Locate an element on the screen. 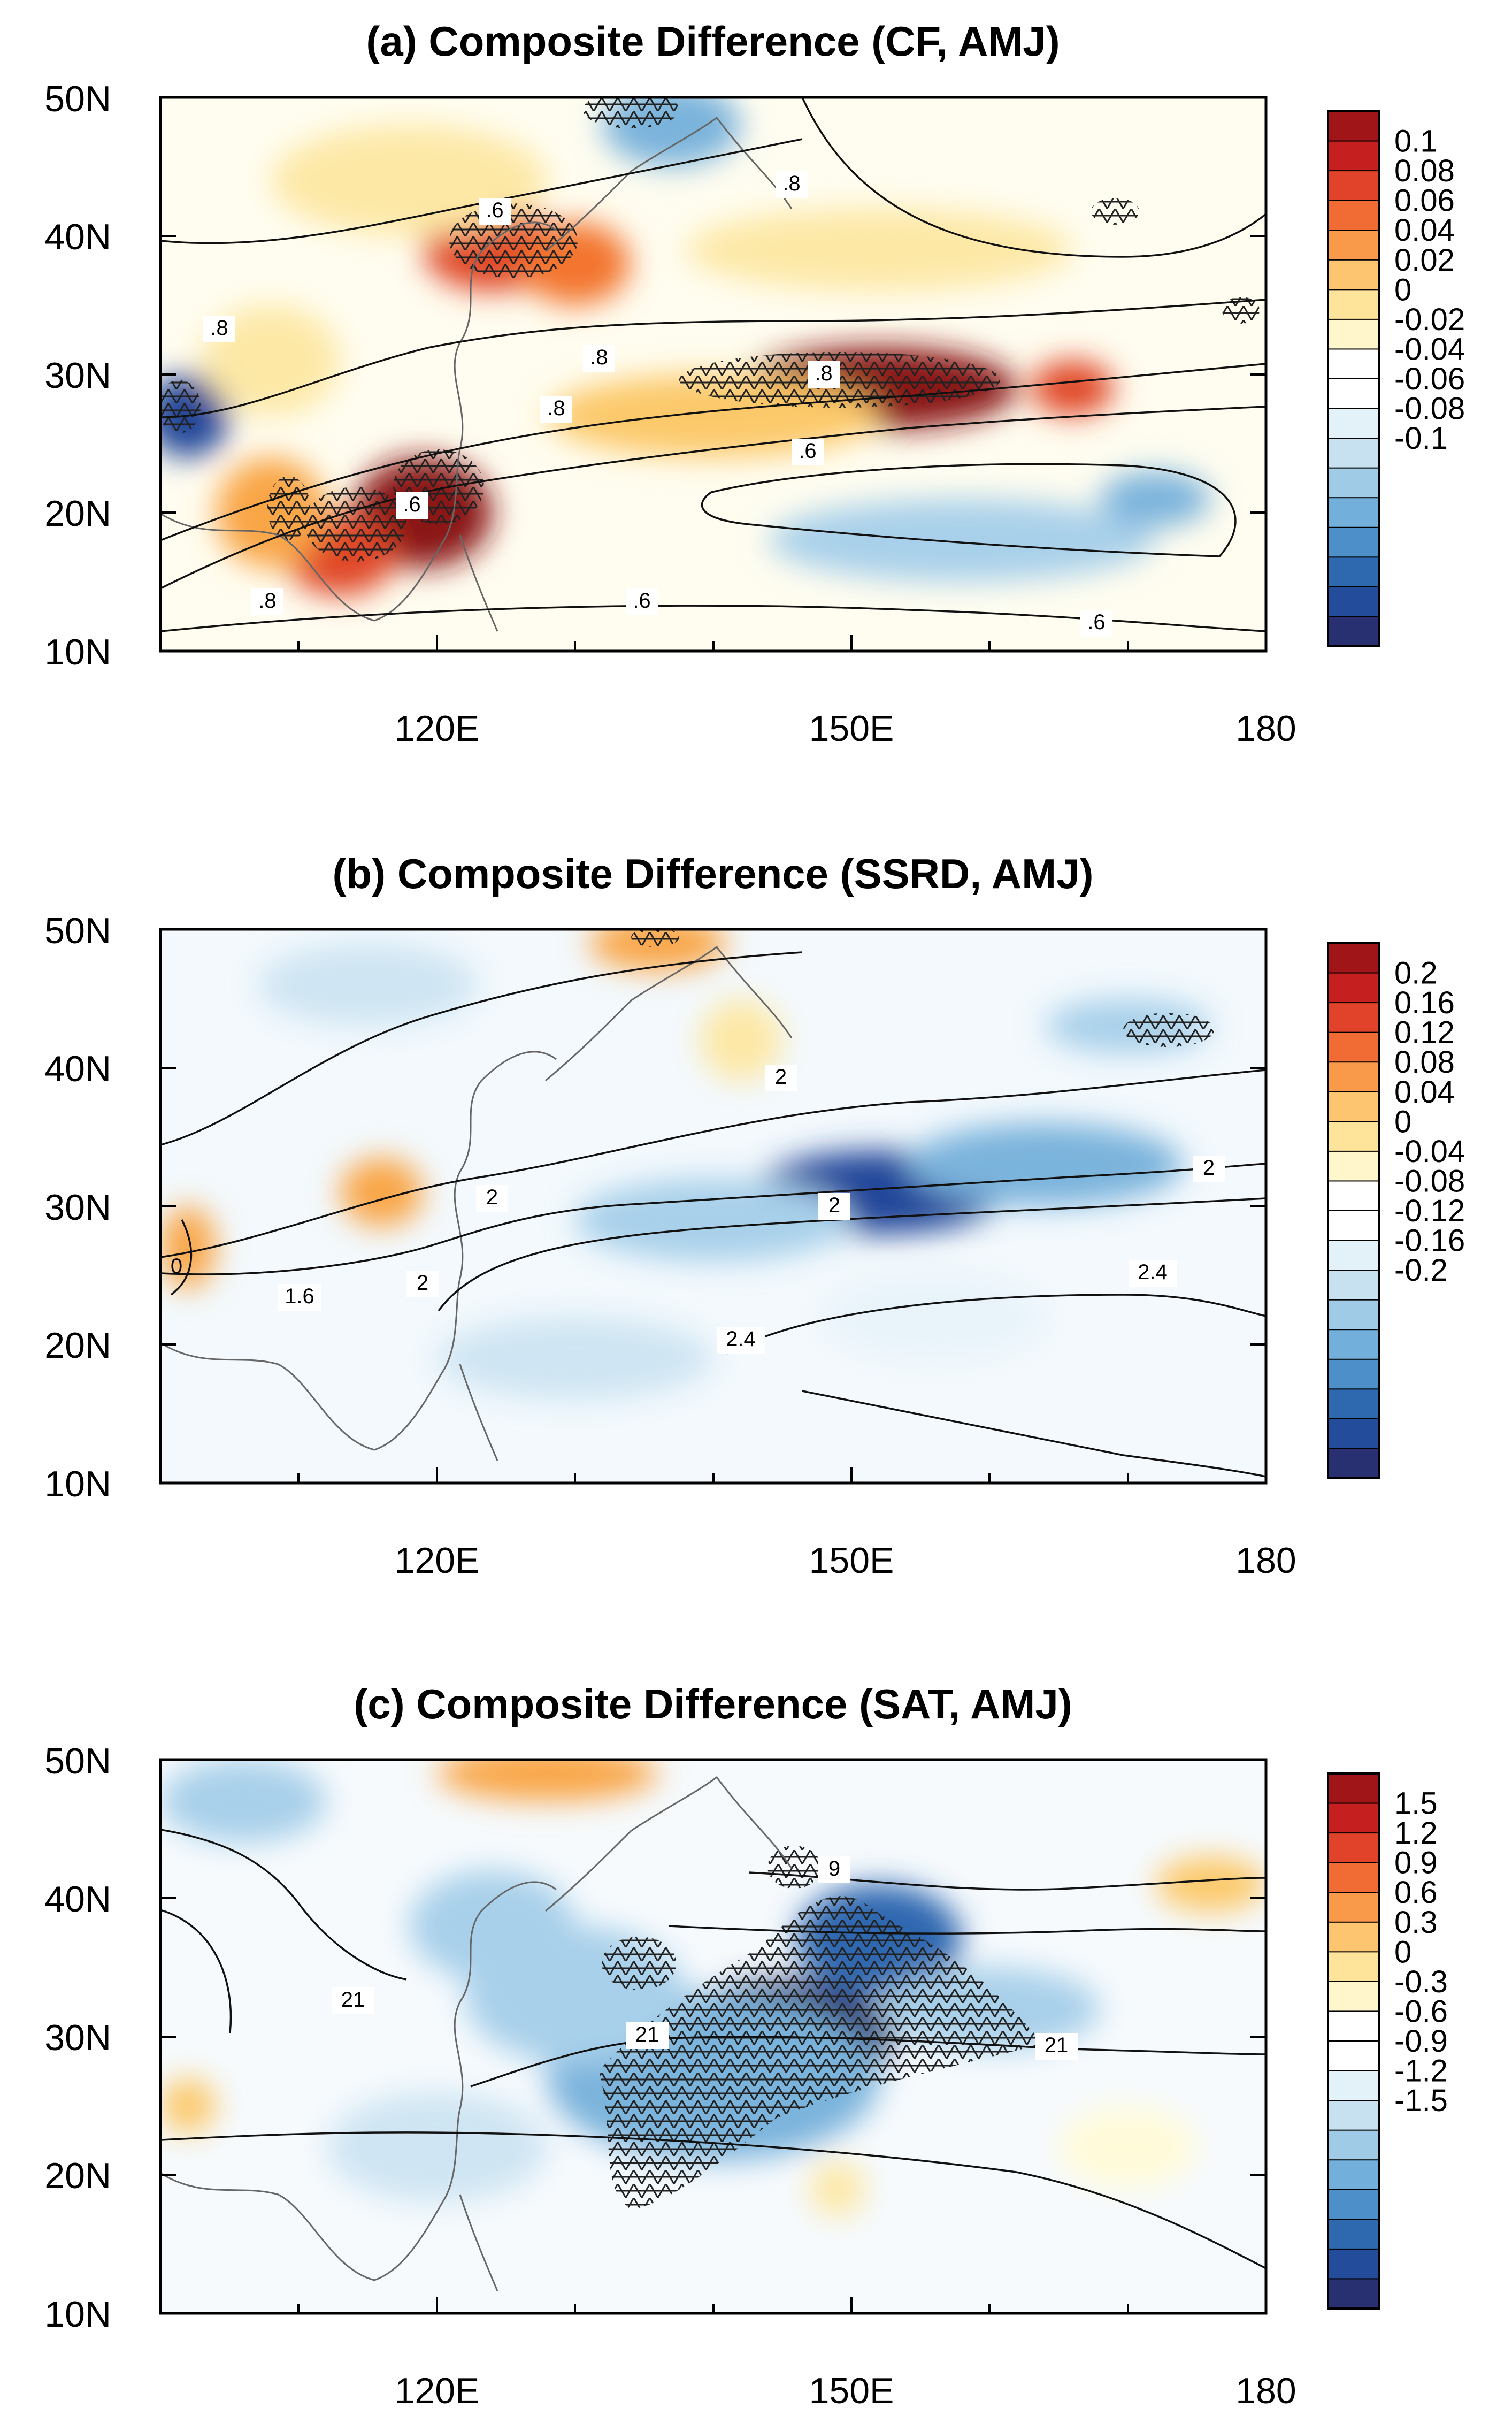 This screenshot has height=2431, width=1512. panel-c-contour-label: 9 is located at coordinates (834, 1869).